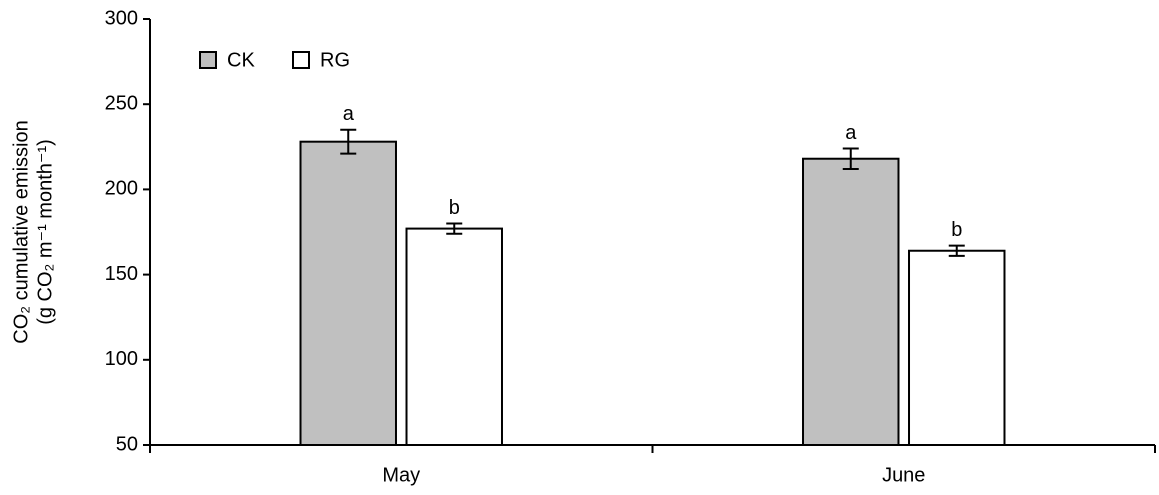  Describe the element at coordinates (121, 103) in the screenshot. I see `y-tick-label: 250` at that location.